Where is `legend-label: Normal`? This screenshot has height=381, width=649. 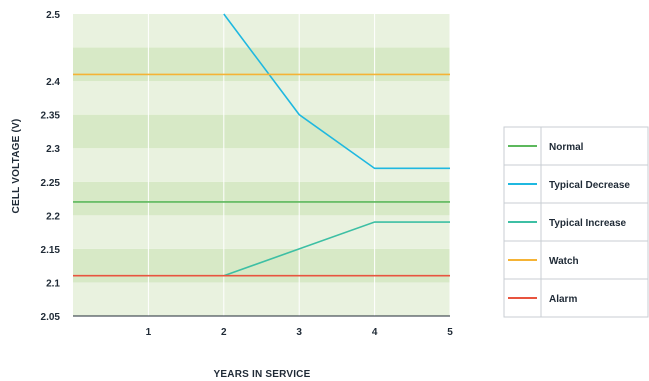
legend-label: Normal is located at coordinates (566, 147).